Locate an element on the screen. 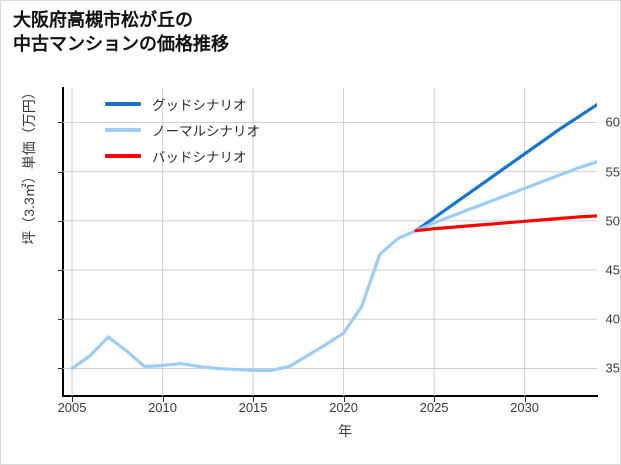  x-tick-label: 2025 is located at coordinates (434, 407).